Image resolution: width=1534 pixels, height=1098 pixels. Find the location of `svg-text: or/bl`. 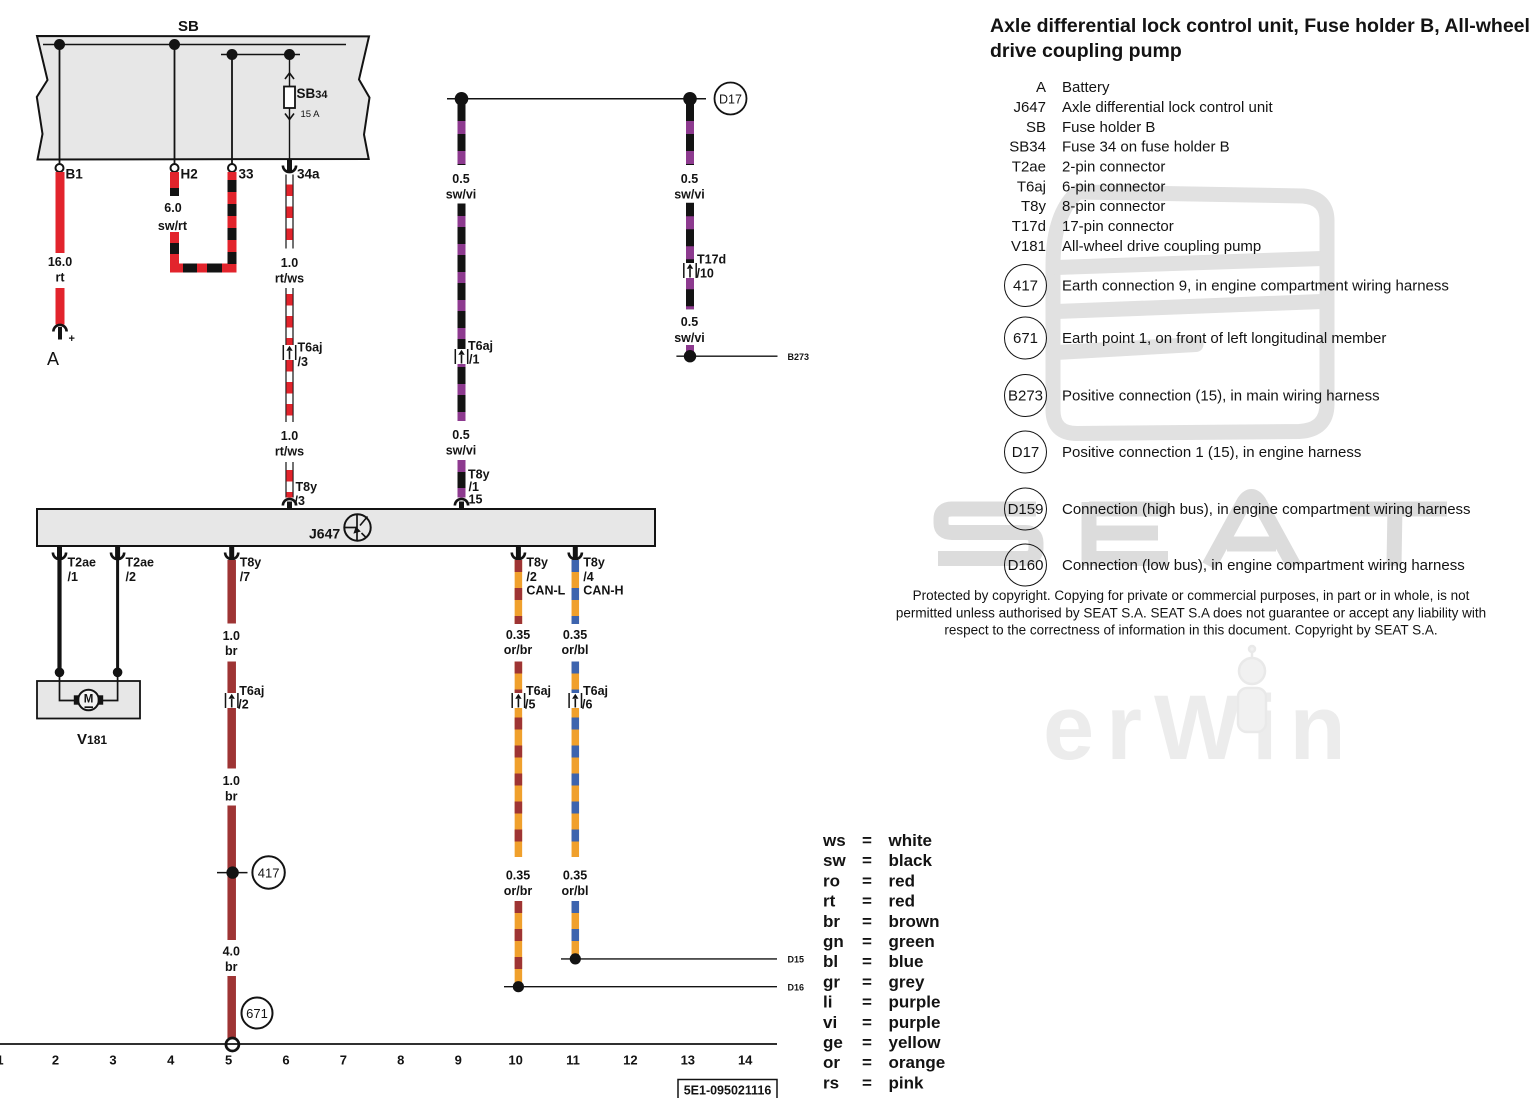

svg-text: or/bl is located at coordinates (574, 650).